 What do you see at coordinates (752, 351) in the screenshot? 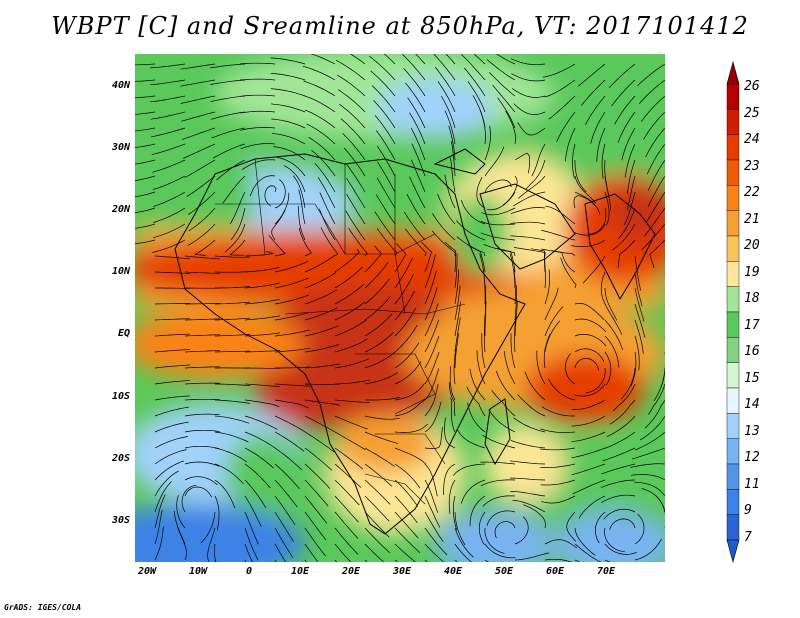
I see `colorbar-label: 16` at bounding box center [752, 351].